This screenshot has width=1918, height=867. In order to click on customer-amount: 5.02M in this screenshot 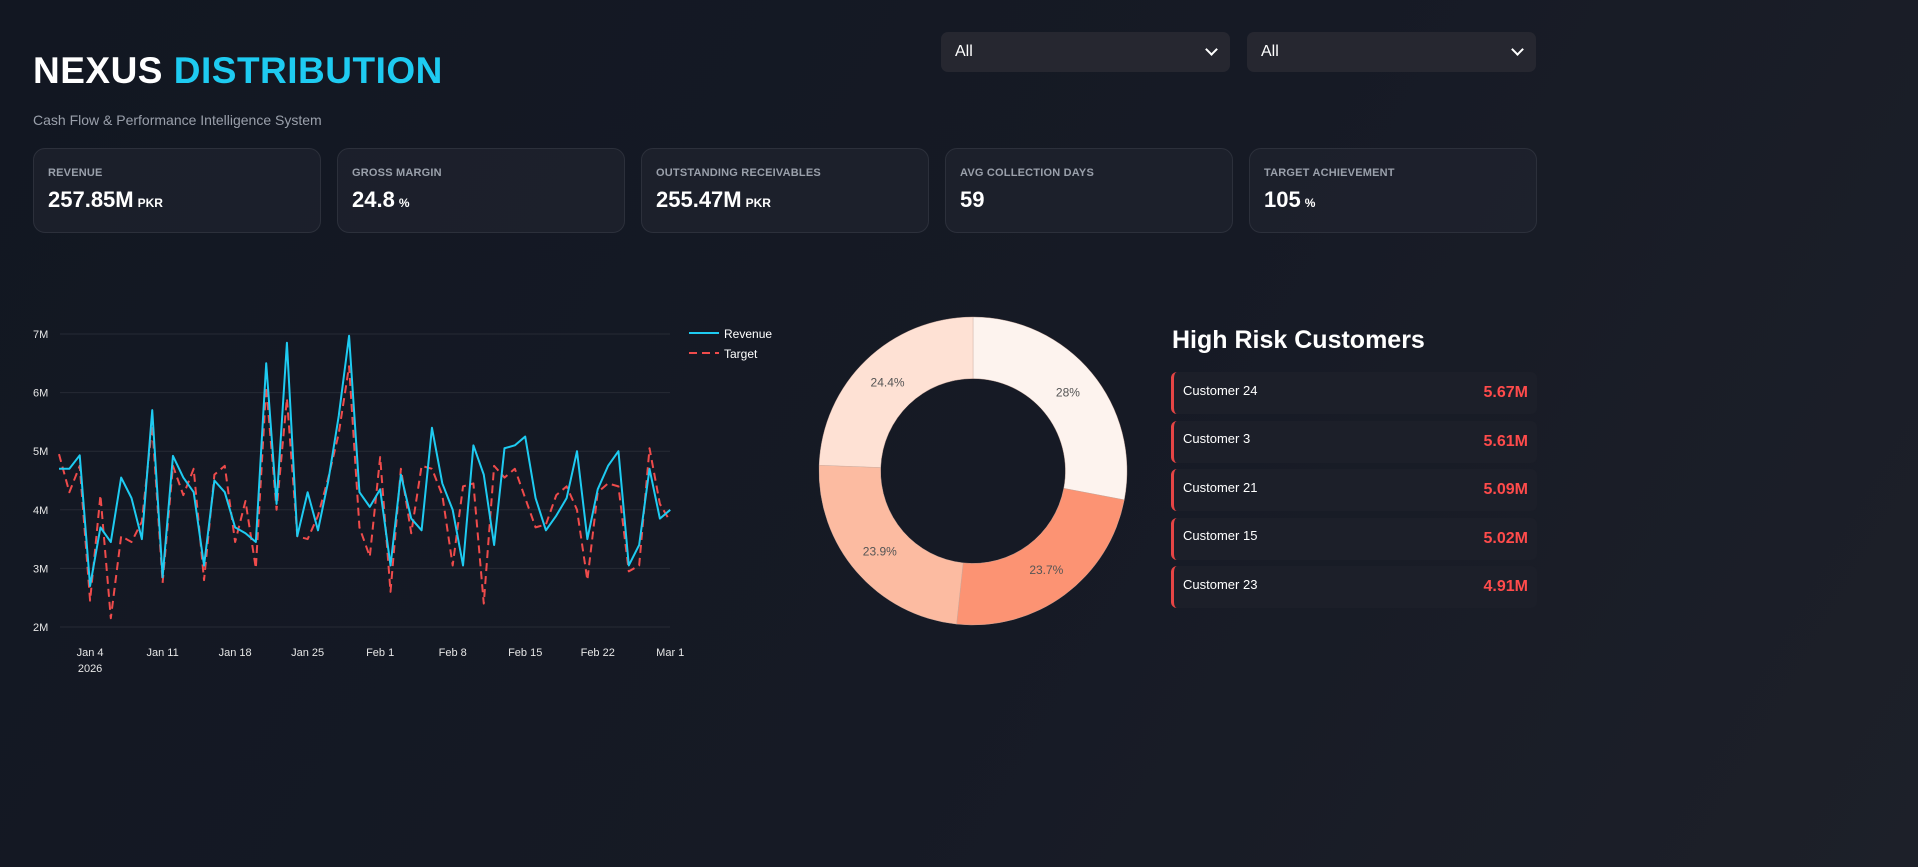, I will do `click(1505, 538)`.